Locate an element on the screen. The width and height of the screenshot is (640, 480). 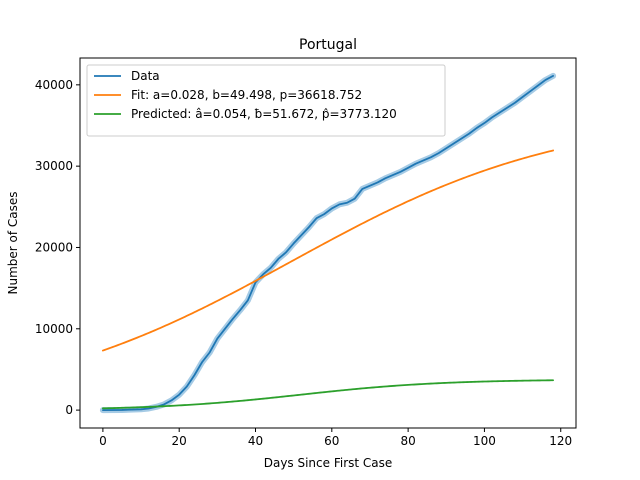
x-tick-label: 120 is located at coordinates (560, 441).